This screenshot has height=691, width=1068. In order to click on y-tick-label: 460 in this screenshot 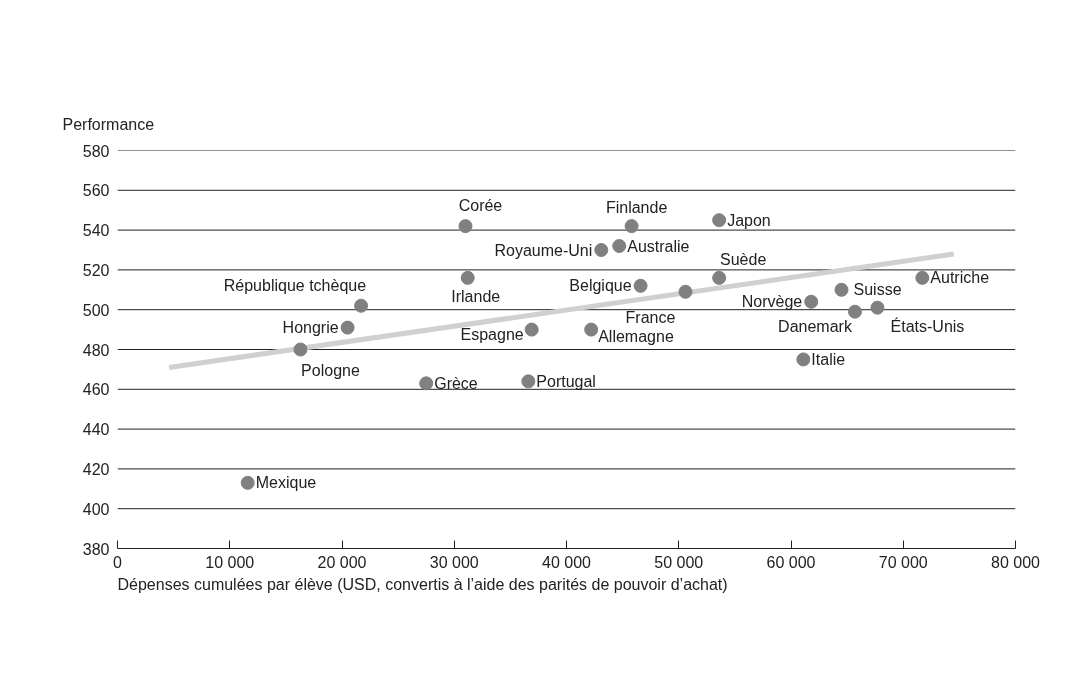, I will do `click(96, 390)`.